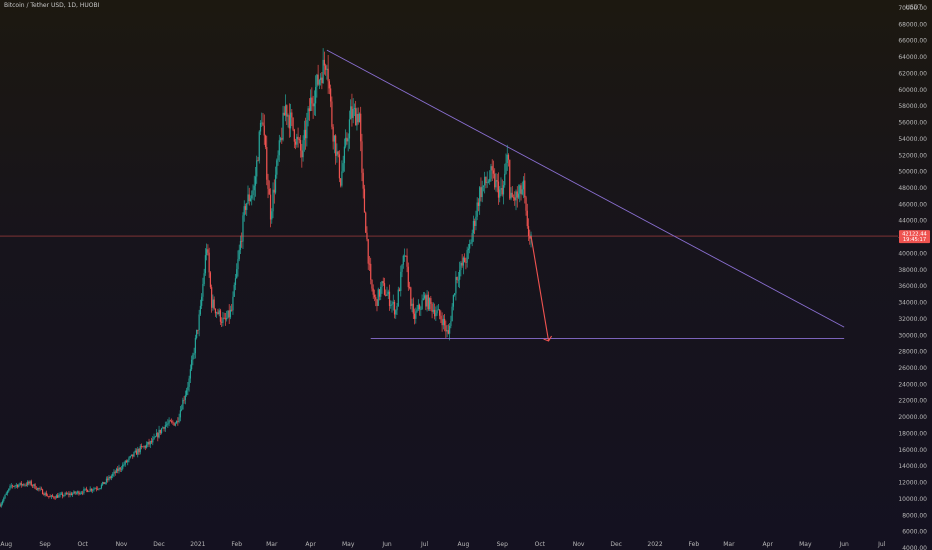  Describe the element at coordinates (912, 335) in the screenshot. I see `y-tick-label: 30000.00` at that location.